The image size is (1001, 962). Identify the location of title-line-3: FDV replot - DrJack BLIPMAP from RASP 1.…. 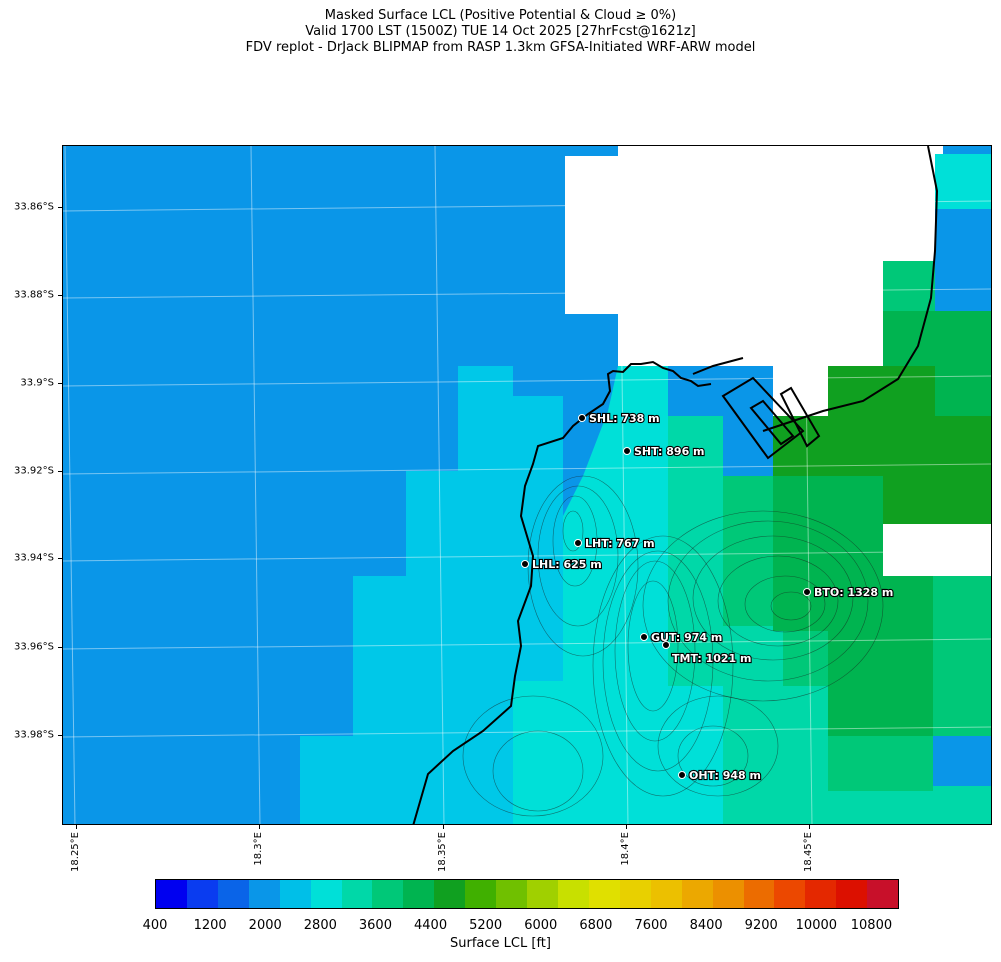
(500, 47).